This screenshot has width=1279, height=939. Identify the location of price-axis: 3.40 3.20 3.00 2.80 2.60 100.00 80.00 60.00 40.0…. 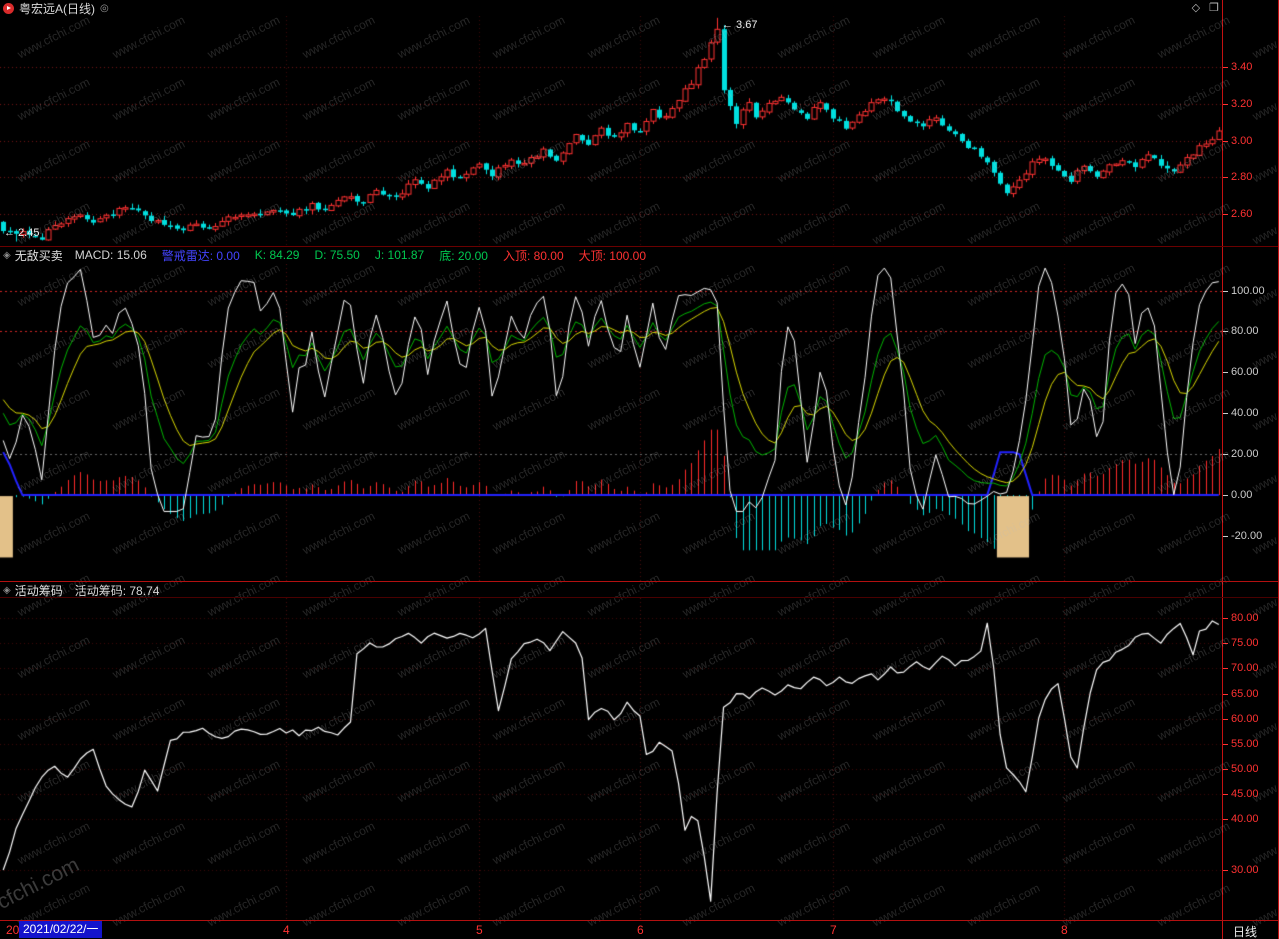
(1250, 469).